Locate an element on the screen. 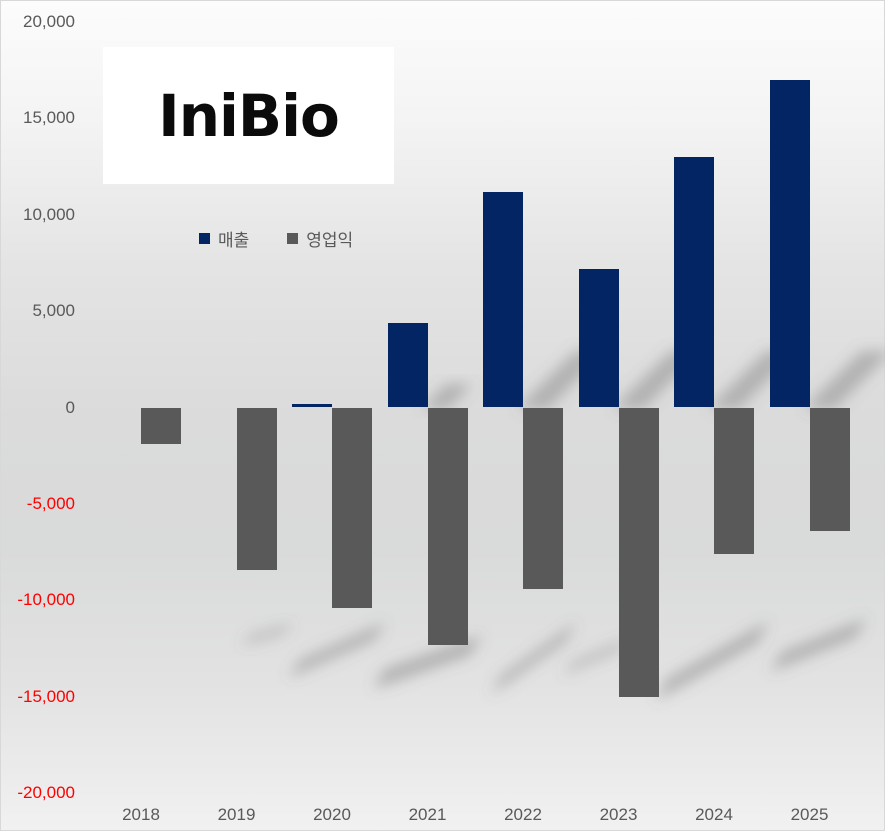  bar-profit-2023 is located at coordinates (638, 552).